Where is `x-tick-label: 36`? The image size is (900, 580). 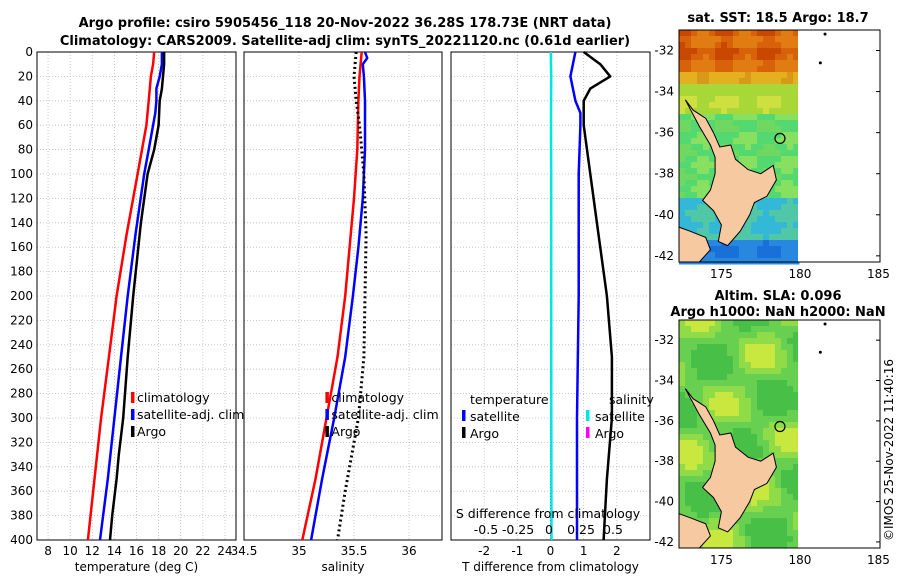
x-tick-label: 36 is located at coordinates (408, 551).